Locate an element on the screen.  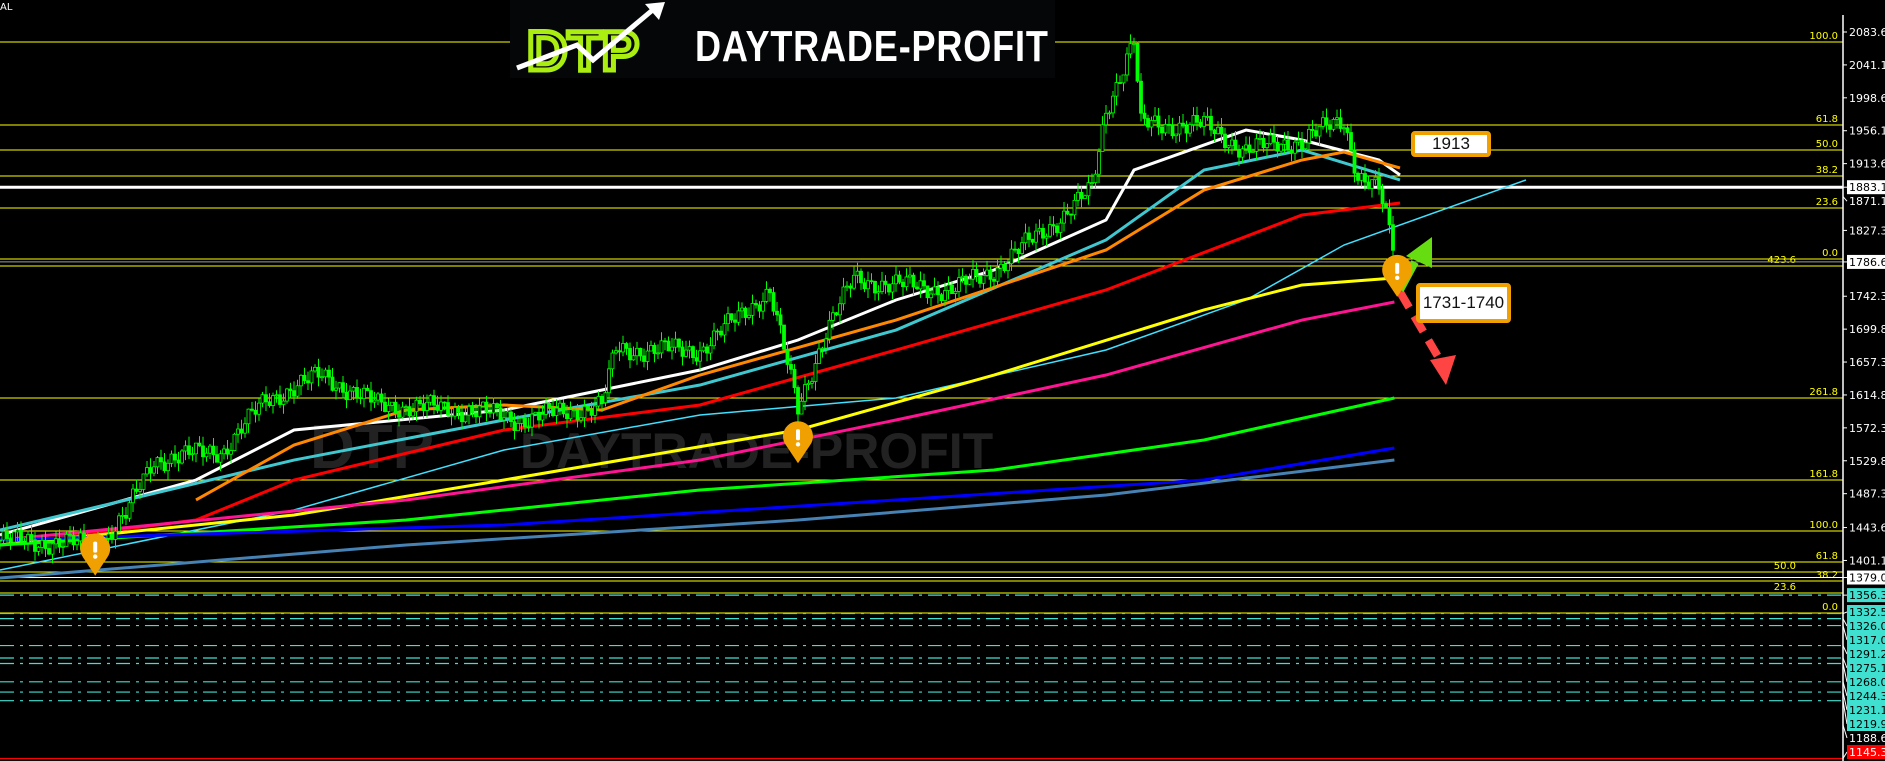
support-tag-label: 1268.06 is located at coordinates (1867, 682).